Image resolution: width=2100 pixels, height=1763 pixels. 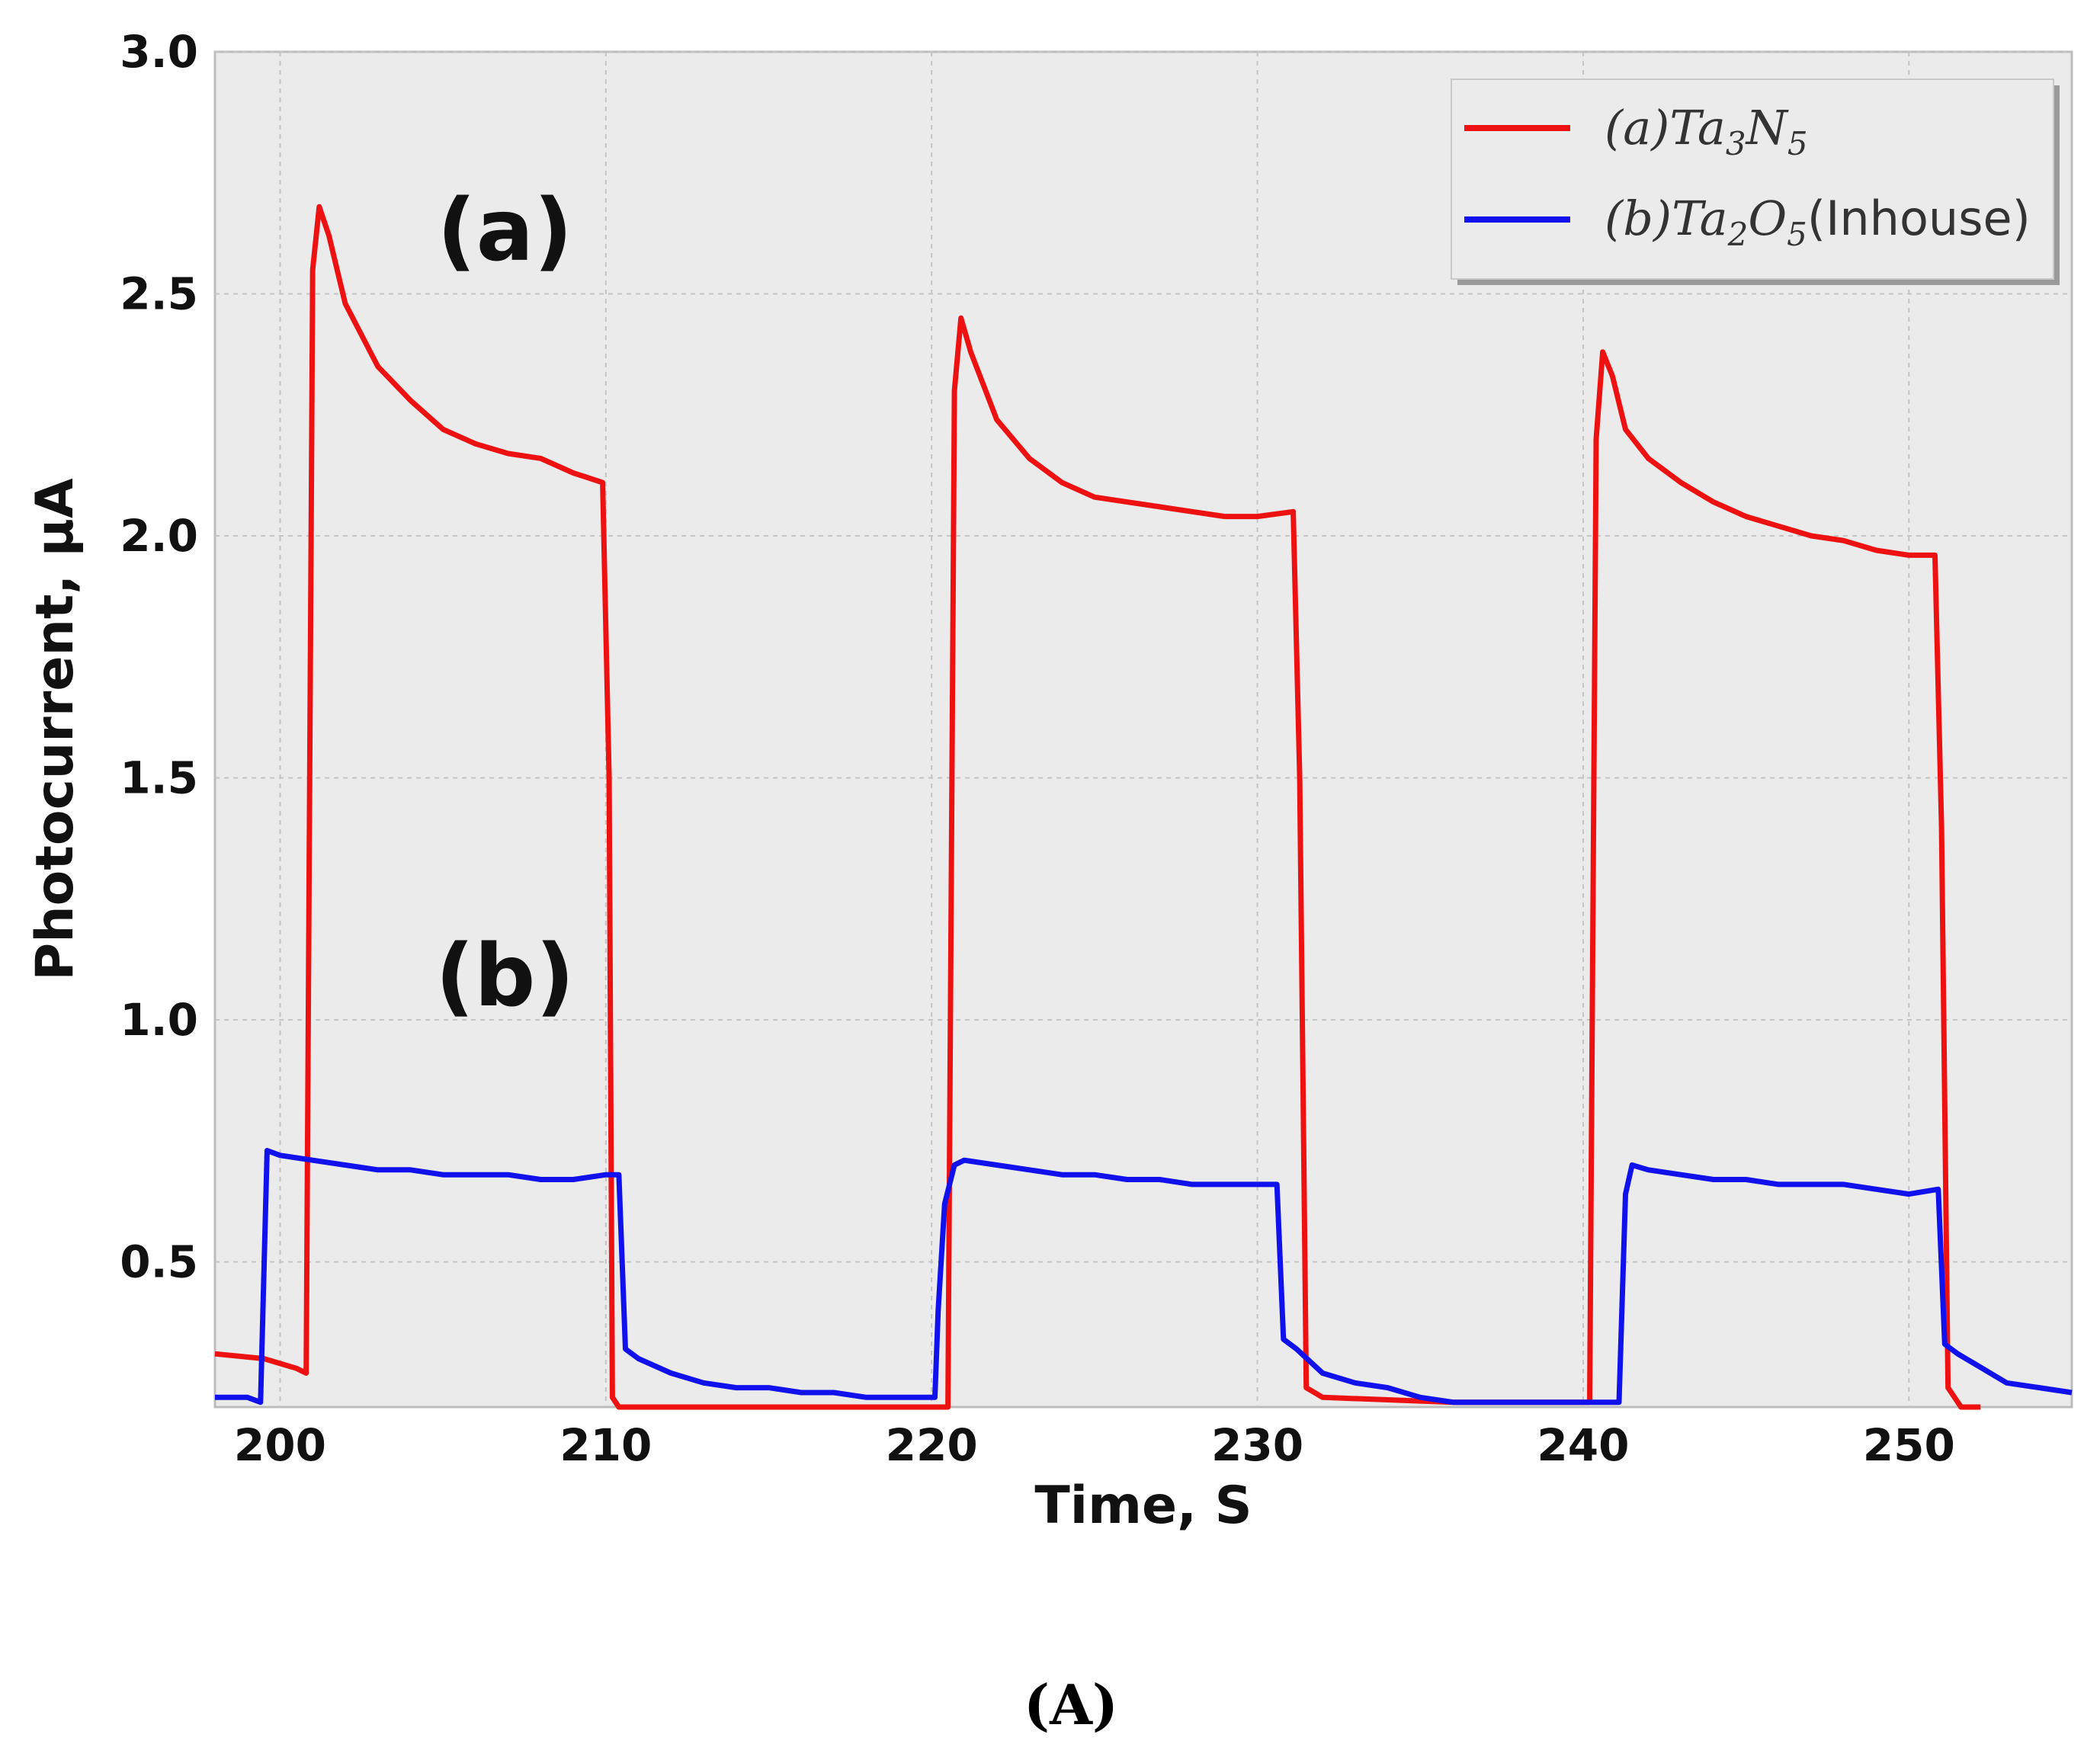 What do you see at coordinates (159, 52) in the screenshot?
I see `y-tick-label: 3.0` at bounding box center [159, 52].